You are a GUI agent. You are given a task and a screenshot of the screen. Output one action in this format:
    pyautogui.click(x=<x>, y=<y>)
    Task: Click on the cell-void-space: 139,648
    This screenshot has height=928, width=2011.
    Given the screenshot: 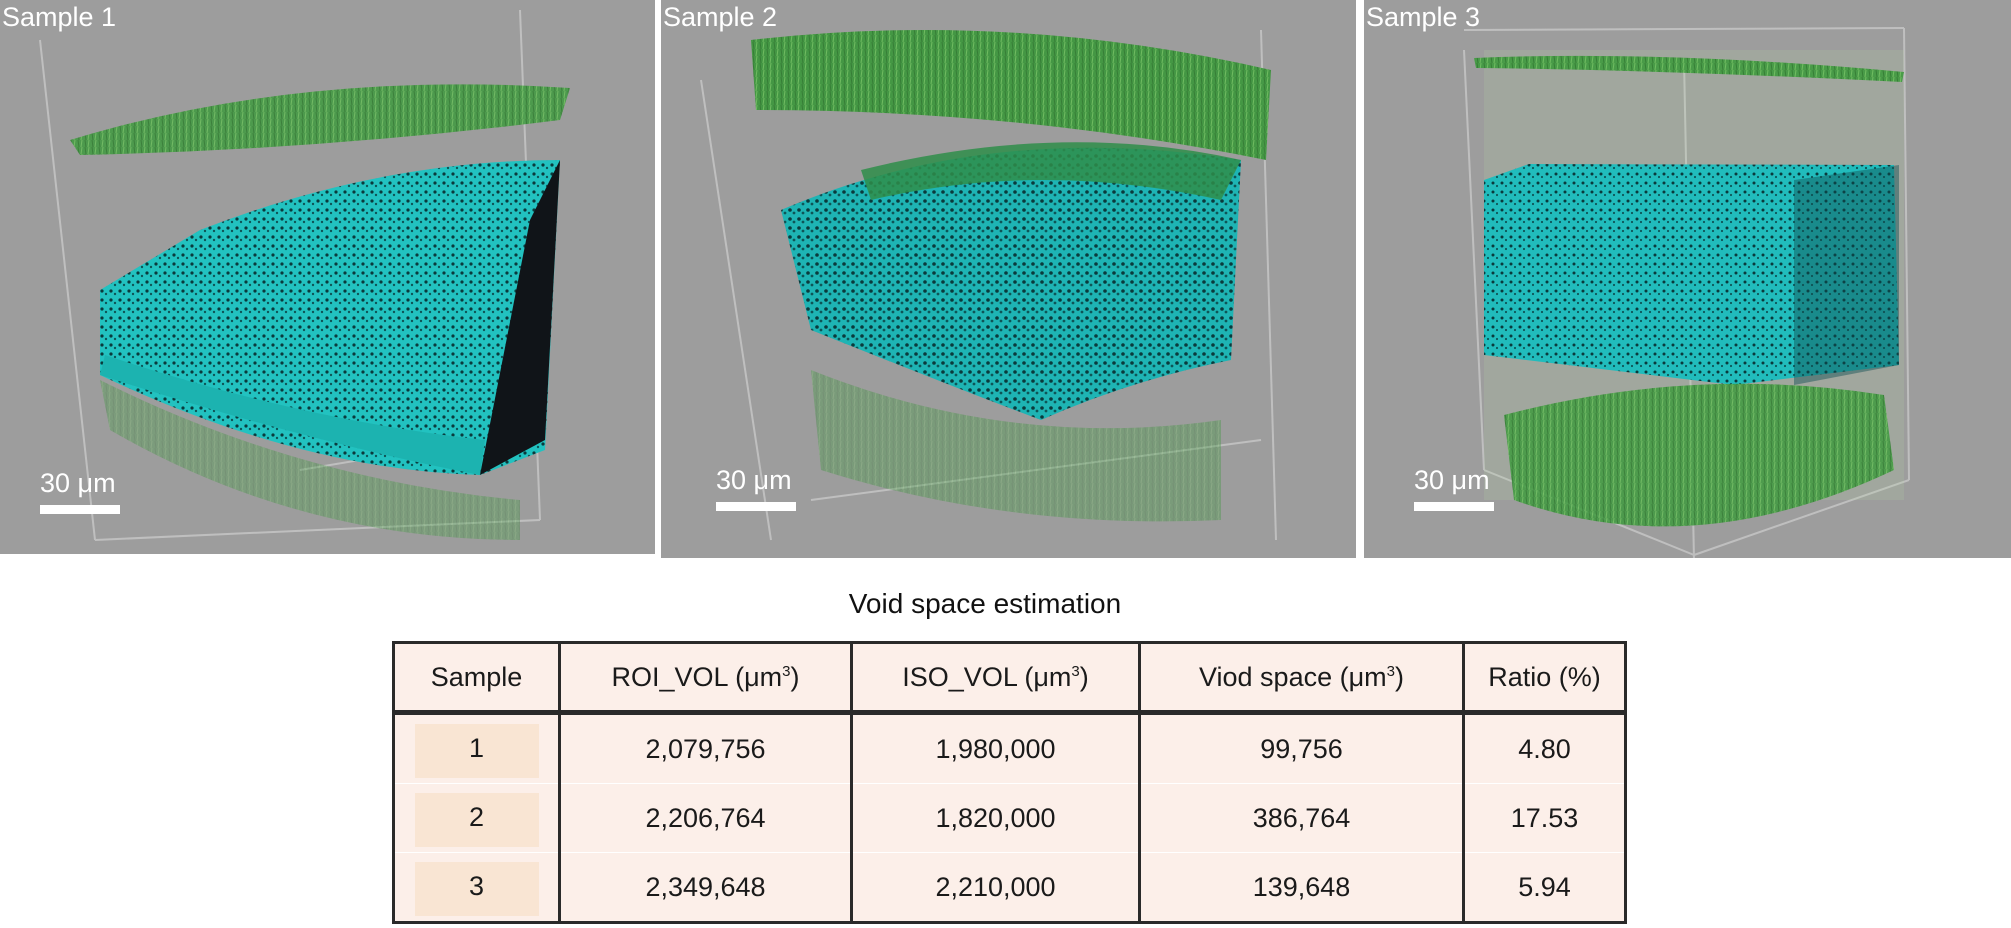 What is the action you would take?
    pyautogui.click(x=1301, y=888)
    